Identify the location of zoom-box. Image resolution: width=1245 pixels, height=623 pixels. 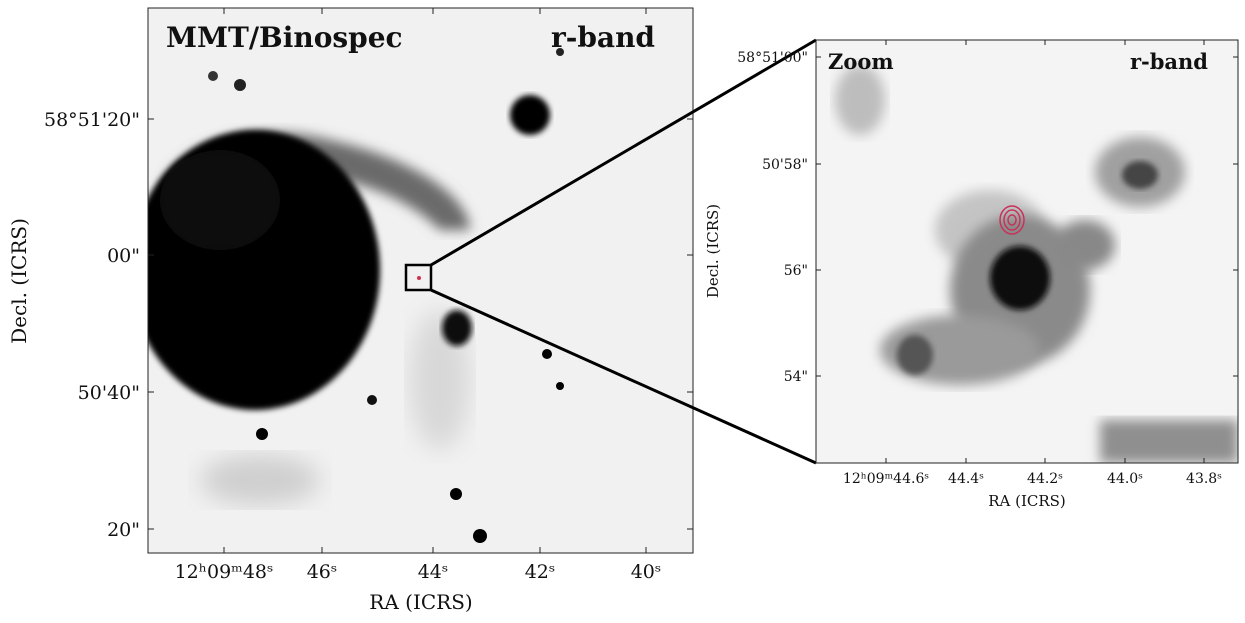
(418, 277).